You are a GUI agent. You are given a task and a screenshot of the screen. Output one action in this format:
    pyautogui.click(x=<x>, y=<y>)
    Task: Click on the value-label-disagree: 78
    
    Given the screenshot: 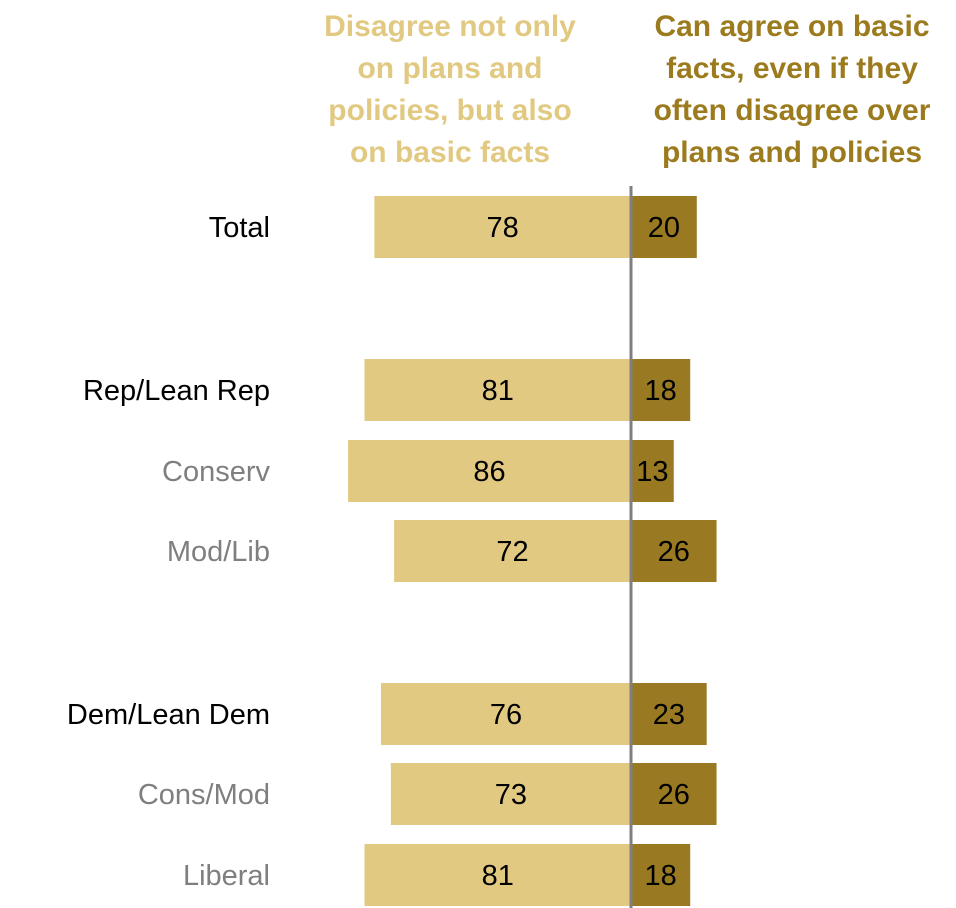 What is the action you would take?
    pyautogui.click(x=503, y=228)
    